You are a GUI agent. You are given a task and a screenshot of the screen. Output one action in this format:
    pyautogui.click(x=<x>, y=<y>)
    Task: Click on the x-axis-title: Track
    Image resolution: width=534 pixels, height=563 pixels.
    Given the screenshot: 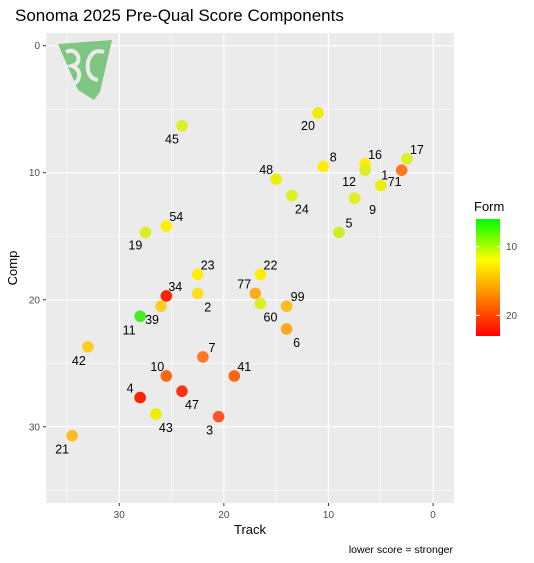 What is the action you would take?
    pyautogui.click(x=250, y=529)
    